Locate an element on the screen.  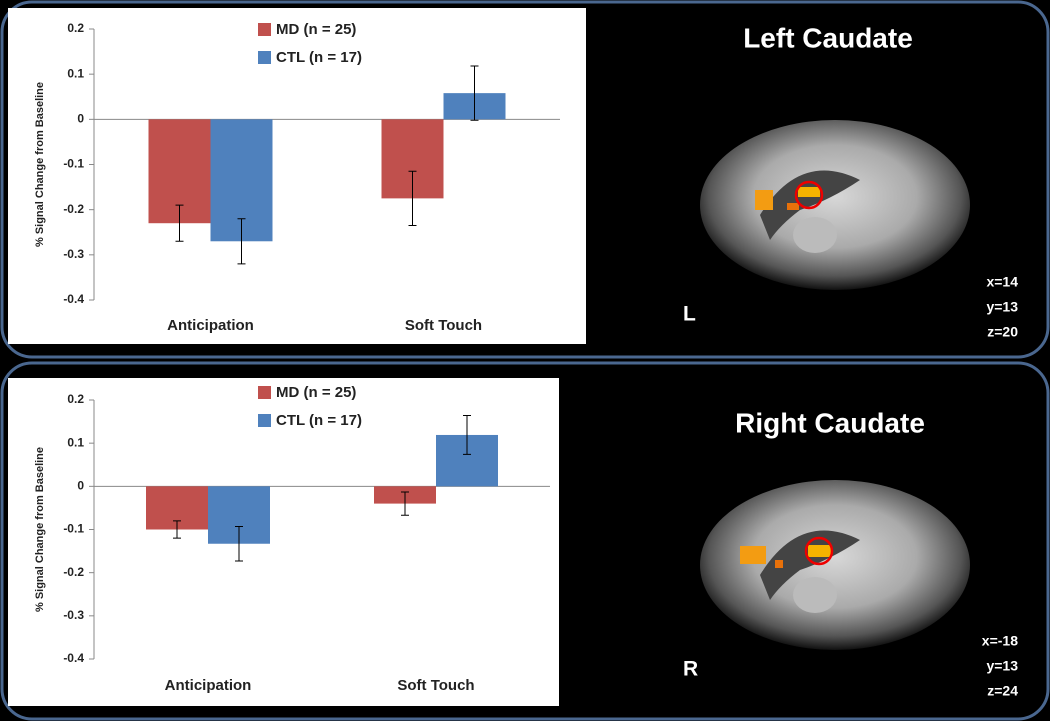
panel-title: Right Caudate is located at coordinates (830, 422).